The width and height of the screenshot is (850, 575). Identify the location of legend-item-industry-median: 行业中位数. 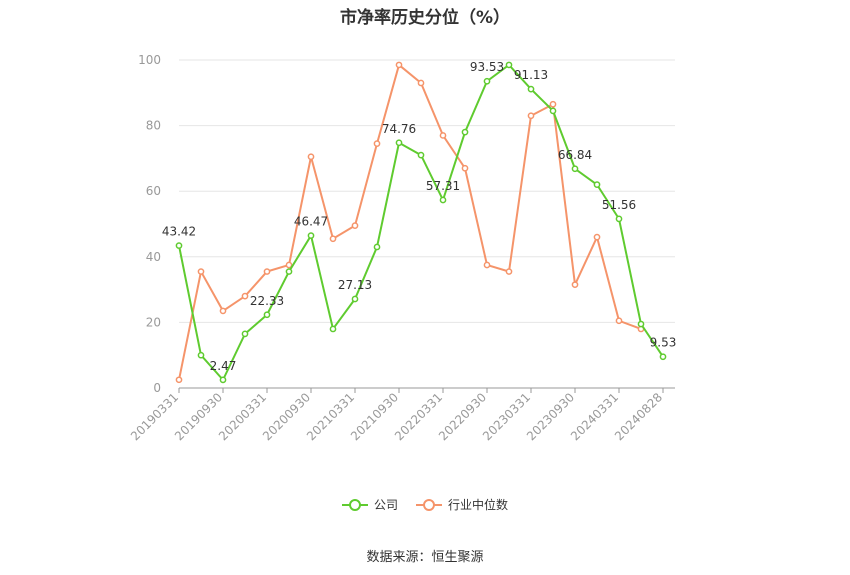
(462, 504).